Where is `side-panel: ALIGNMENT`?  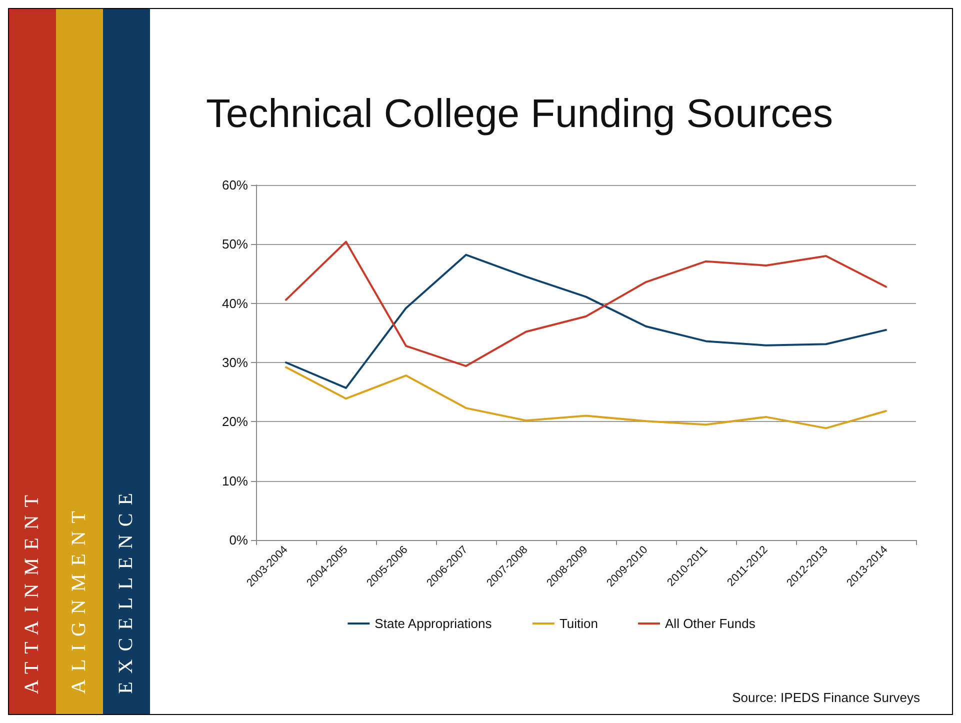
side-panel: ALIGNMENT is located at coordinates (79, 361).